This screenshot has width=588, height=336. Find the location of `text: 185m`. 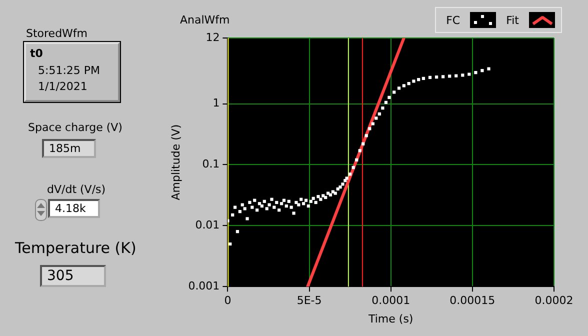

text: 185m is located at coordinates (69, 148).